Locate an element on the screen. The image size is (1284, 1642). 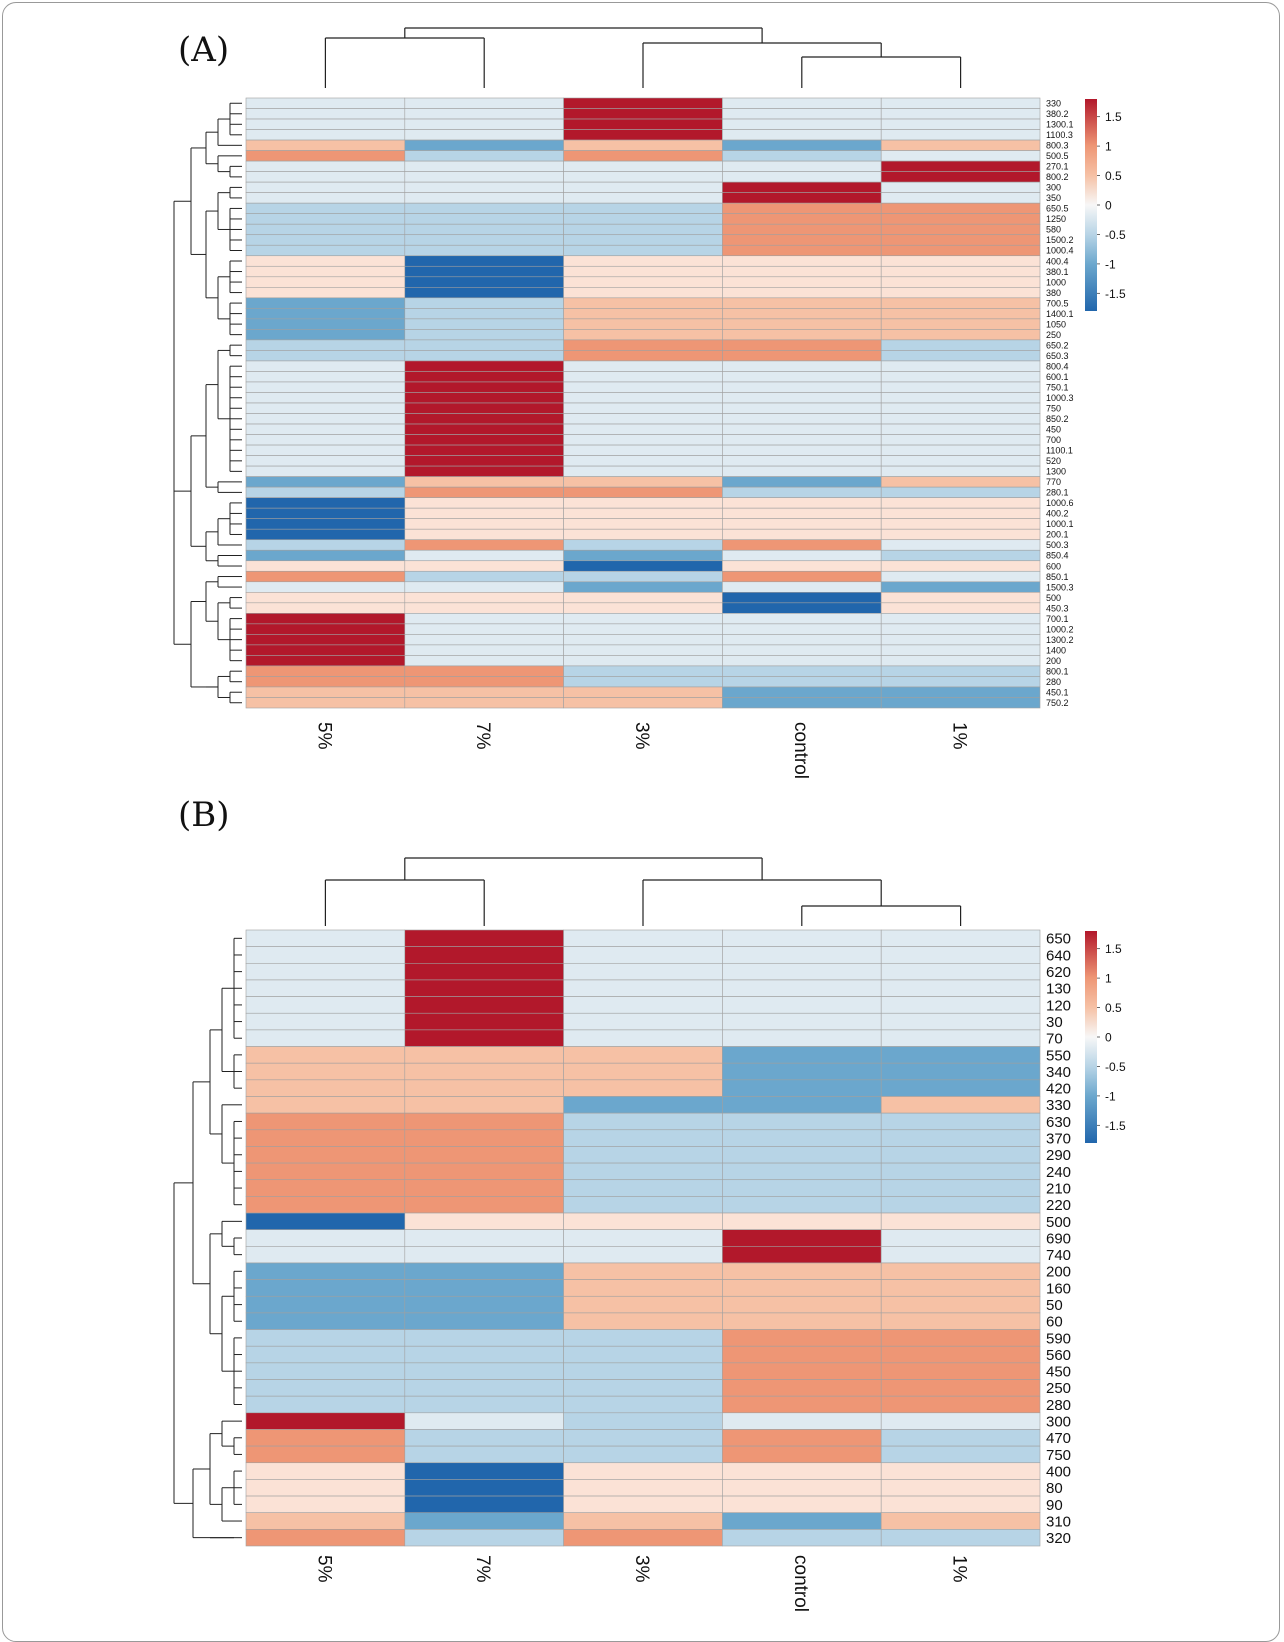
row-label: 750.2 is located at coordinates (1057, 703).